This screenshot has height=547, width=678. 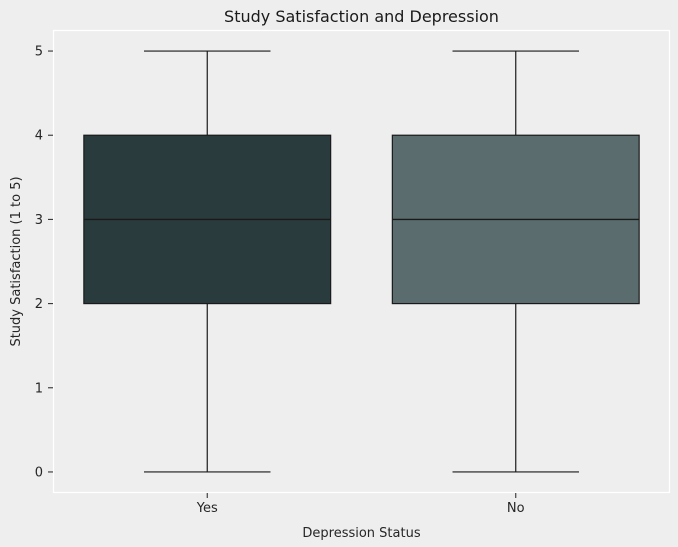 What do you see at coordinates (39, 472) in the screenshot?
I see `y-tick-label: 0` at bounding box center [39, 472].